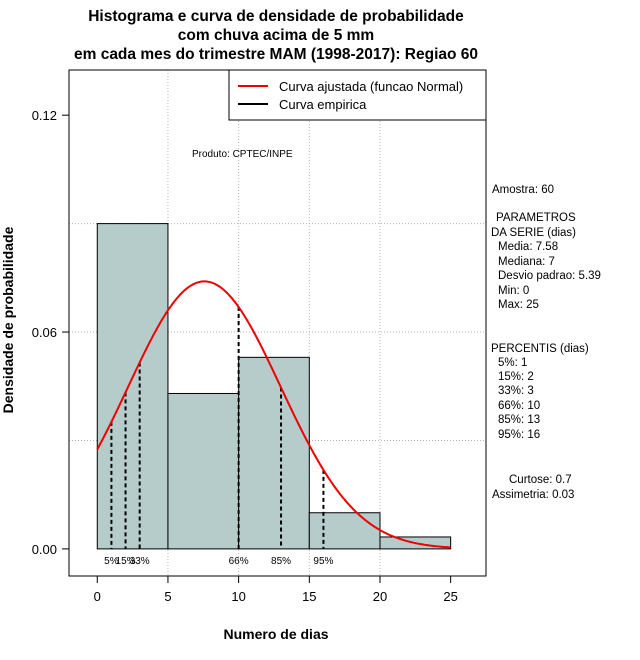  Describe the element at coordinates (533, 495) in the screenshot. I see `stat-skewness: Assimetria: 0.03` at that location.